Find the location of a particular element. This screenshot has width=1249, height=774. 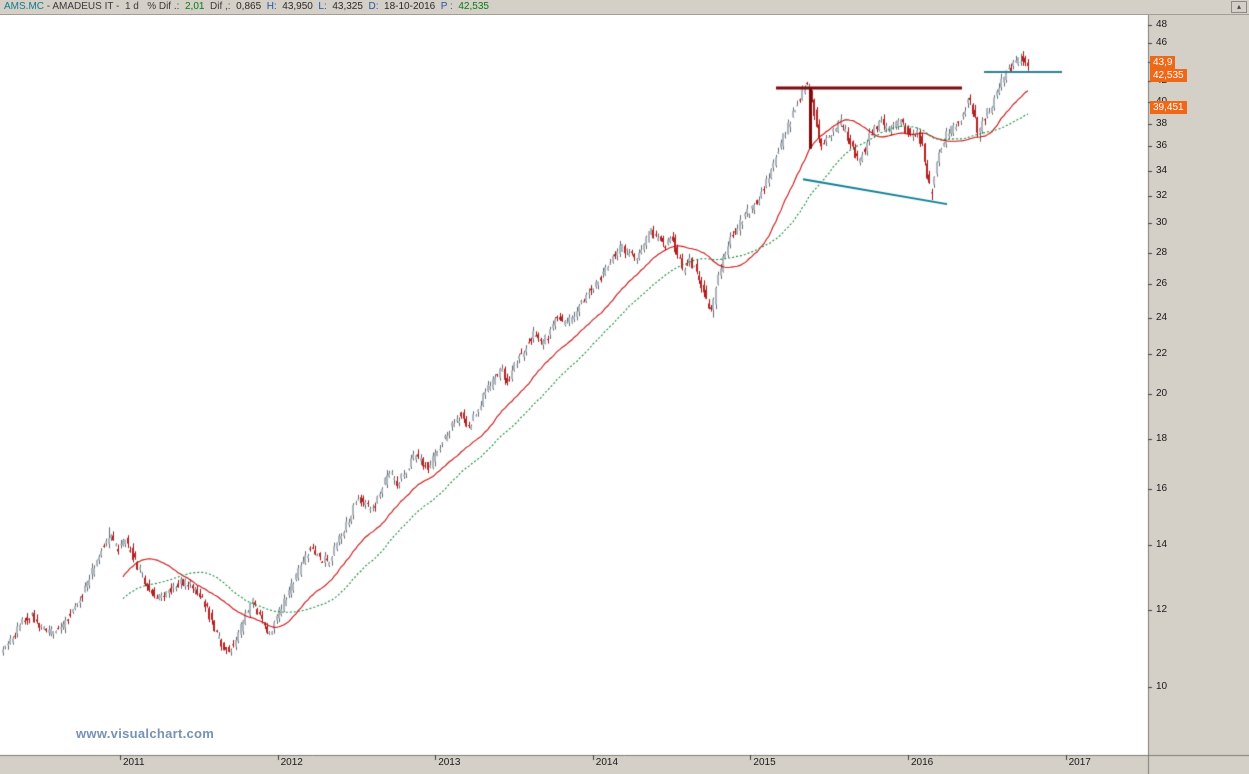

quote-field: 42,535 is located at coordinates (473, 6).